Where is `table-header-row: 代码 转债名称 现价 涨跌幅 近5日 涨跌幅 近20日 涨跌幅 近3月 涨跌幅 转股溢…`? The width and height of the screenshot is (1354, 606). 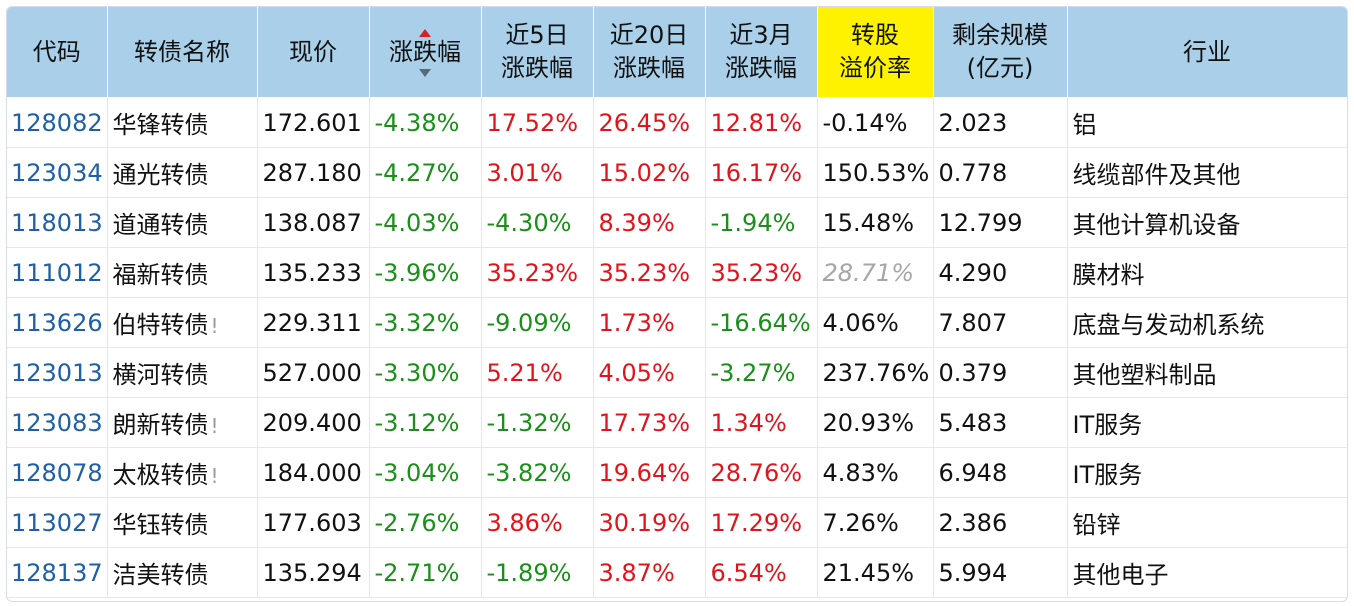 table-header-row: 代码 转债名称 现价 涨跌幅 近5日 涨跌幅 近20日 涨跌幅 近3月 涨跌幅 转股溢… is located at coordinates (677, 52).